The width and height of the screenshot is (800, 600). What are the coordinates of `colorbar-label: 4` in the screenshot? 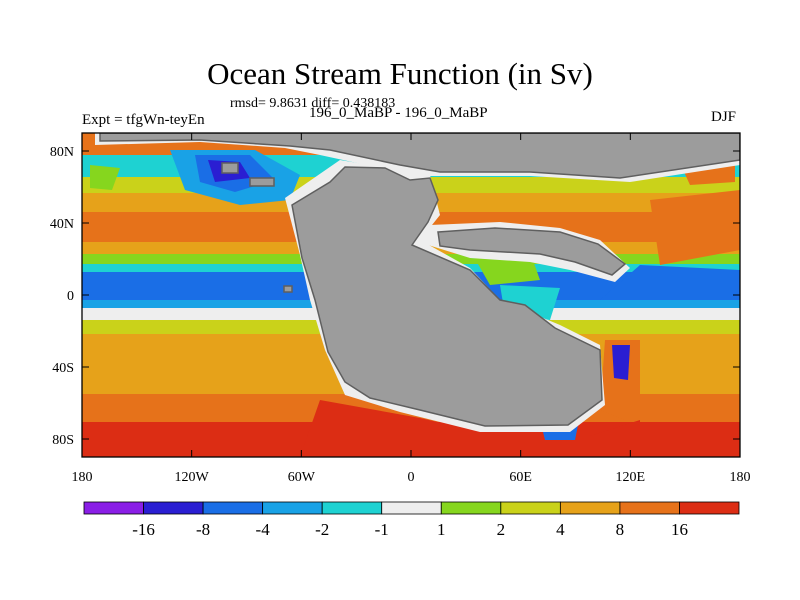 It's located at (560, 529).